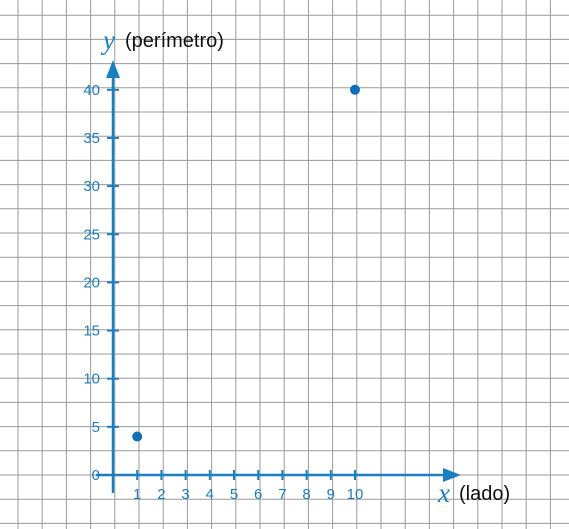 The height and width of the screenshot is (529, 569). What do you see at coordinates (282, 494) in the screenshot?
I see `x-tick-label: 7` at bounding box center [282, 494].